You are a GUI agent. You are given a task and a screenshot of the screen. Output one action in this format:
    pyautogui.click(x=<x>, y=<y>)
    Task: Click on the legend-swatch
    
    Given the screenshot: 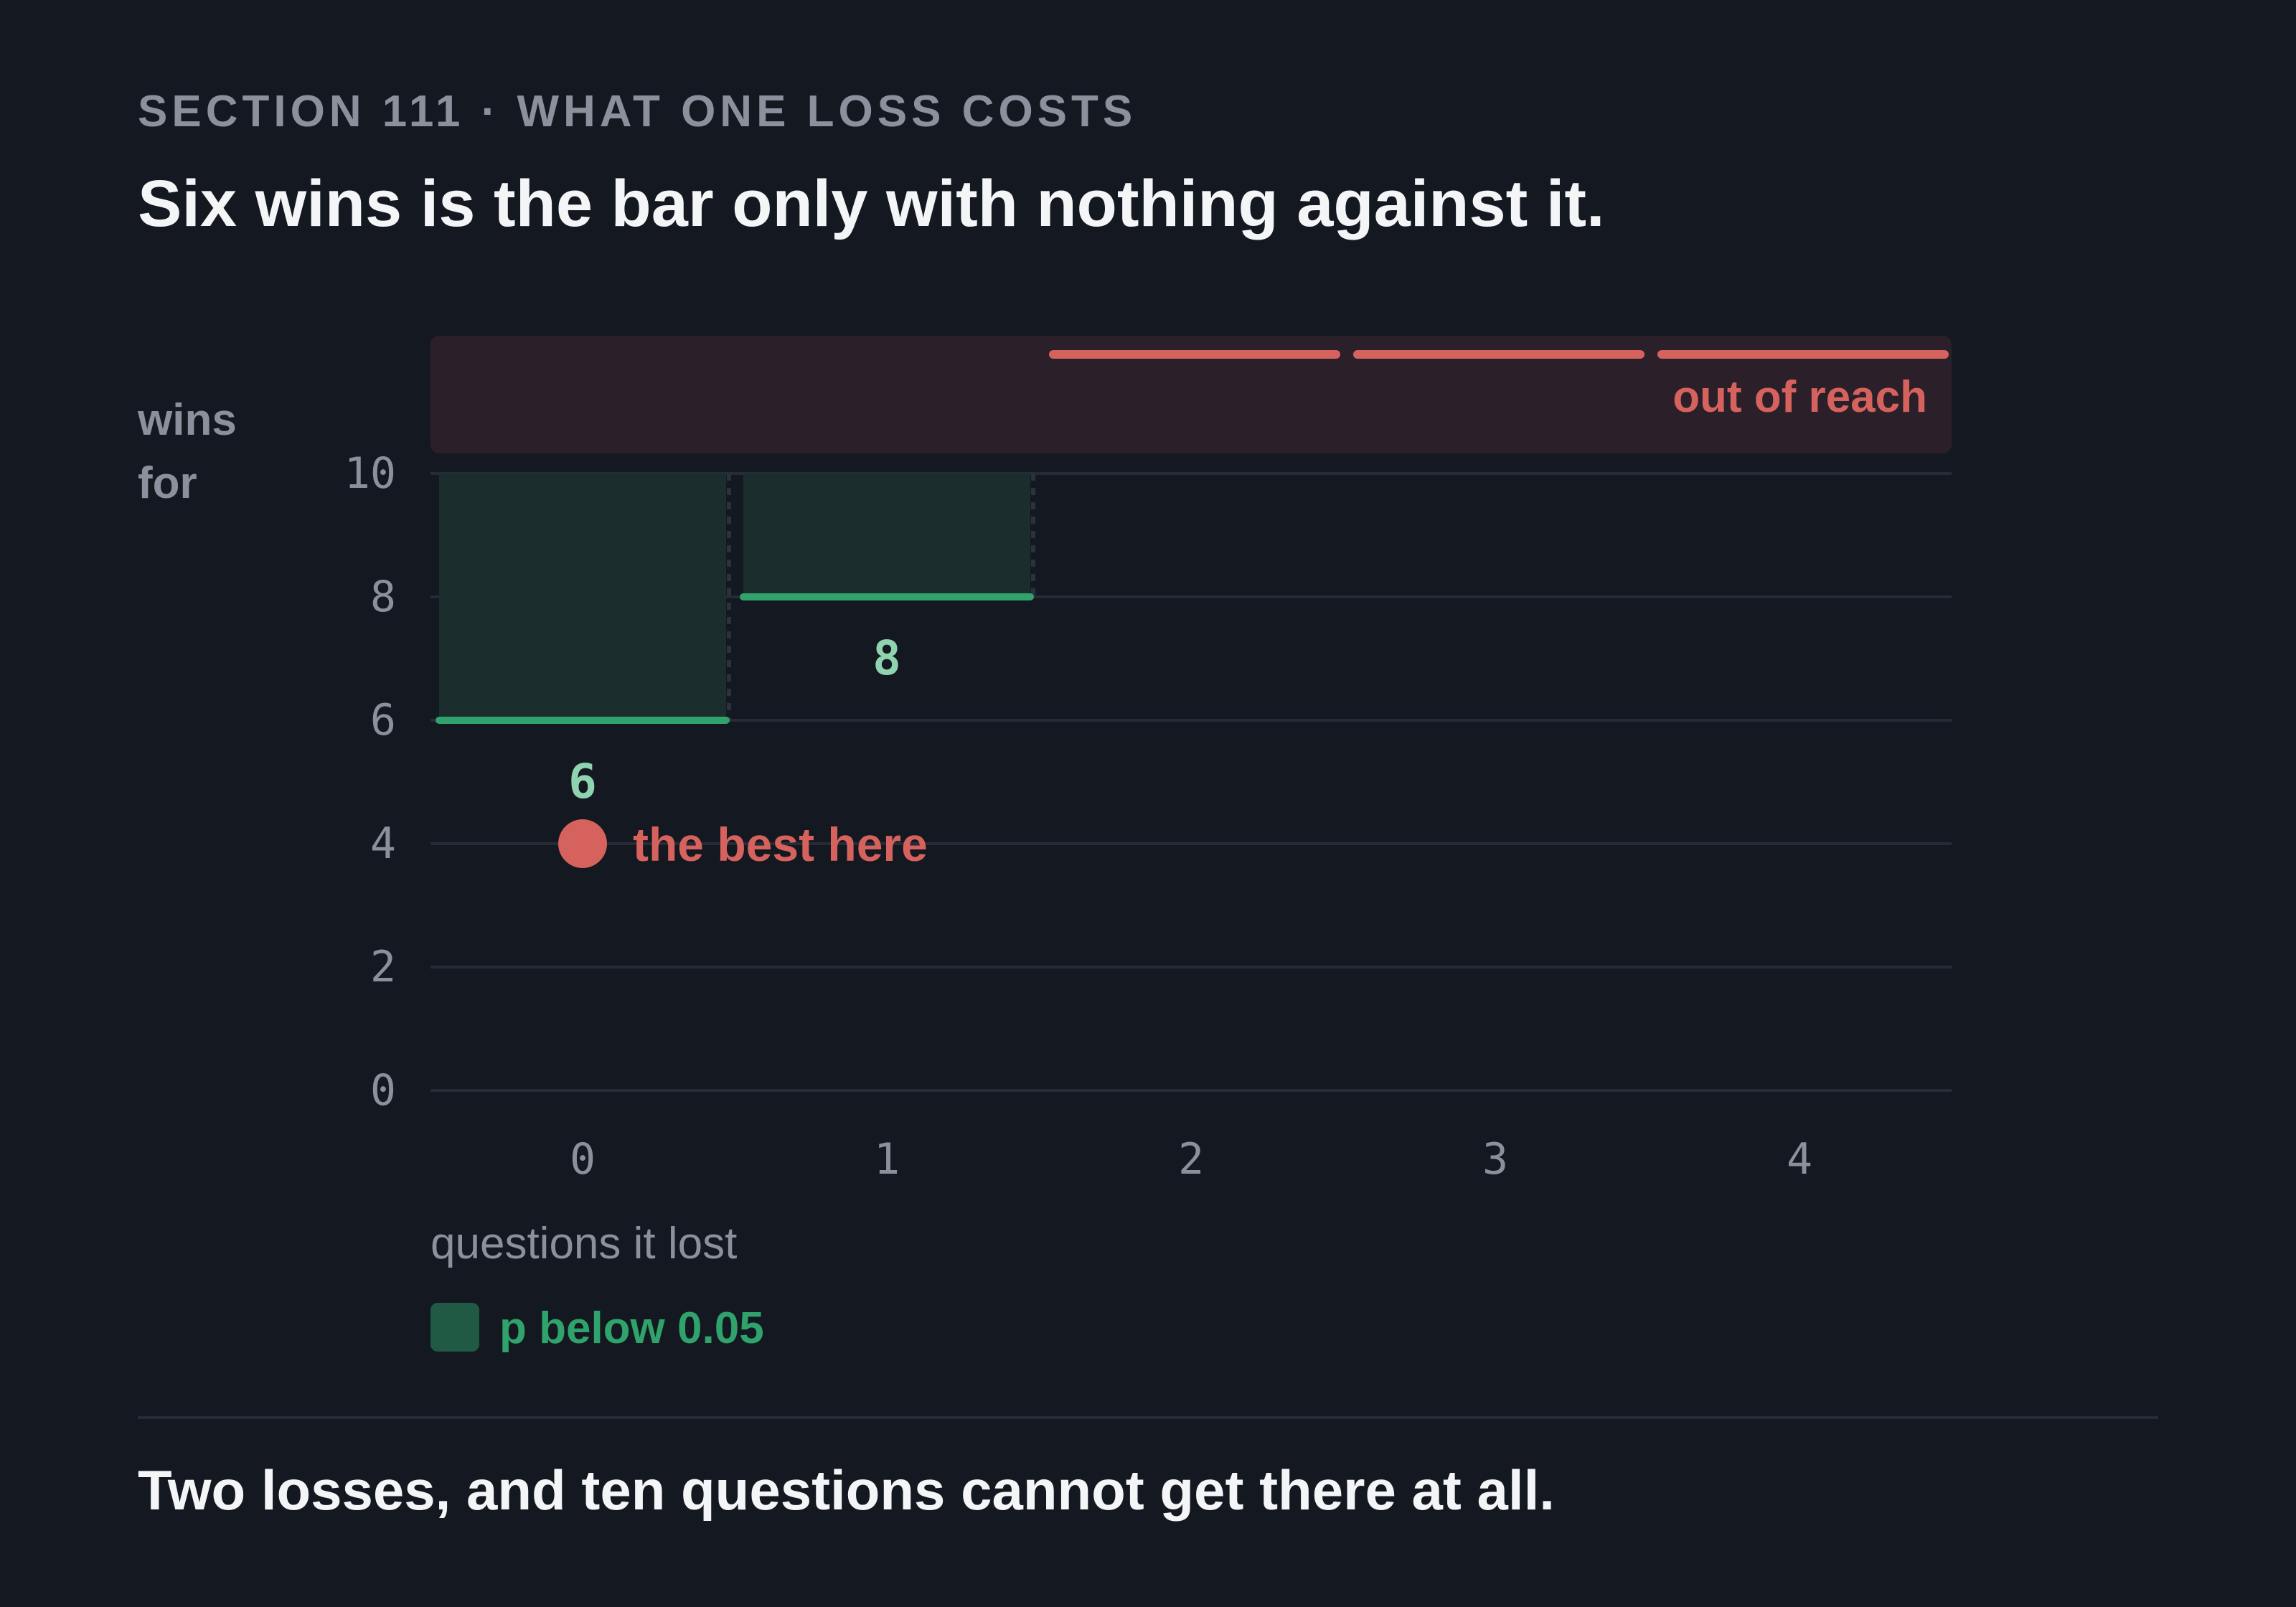 What is the action you would take?
    pyautogui.click(x=455, y=1327)
    